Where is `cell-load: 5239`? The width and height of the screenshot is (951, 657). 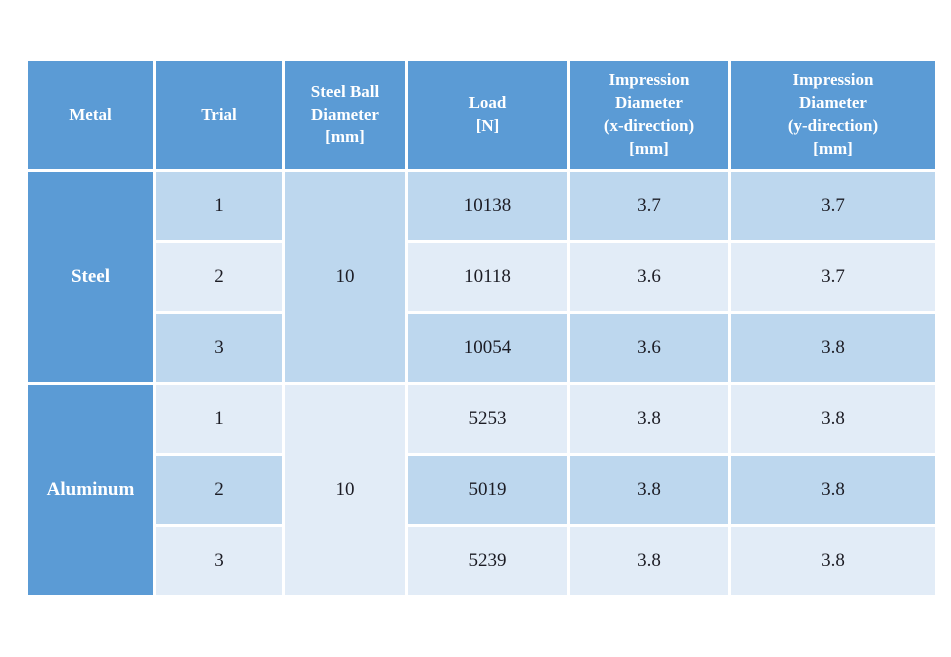
cell-load: 5239 is located at coordinates (487, 561).